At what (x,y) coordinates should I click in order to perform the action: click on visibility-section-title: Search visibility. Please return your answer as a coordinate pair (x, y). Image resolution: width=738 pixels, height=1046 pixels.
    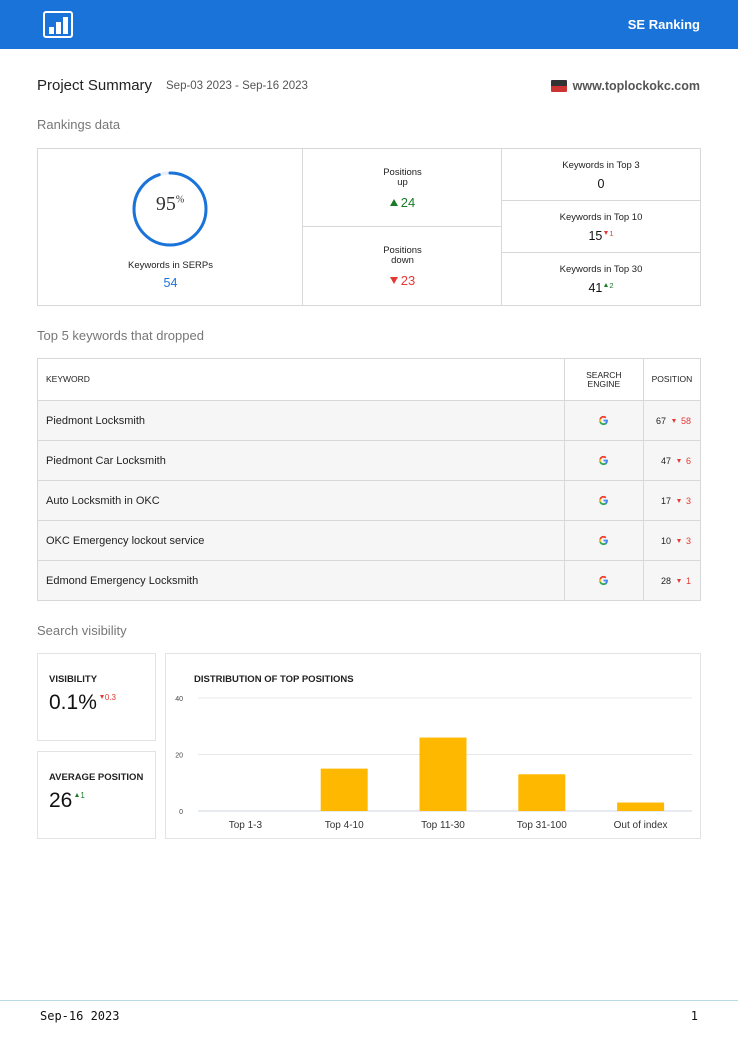
    Looking at the image, I should click on (82, 630).